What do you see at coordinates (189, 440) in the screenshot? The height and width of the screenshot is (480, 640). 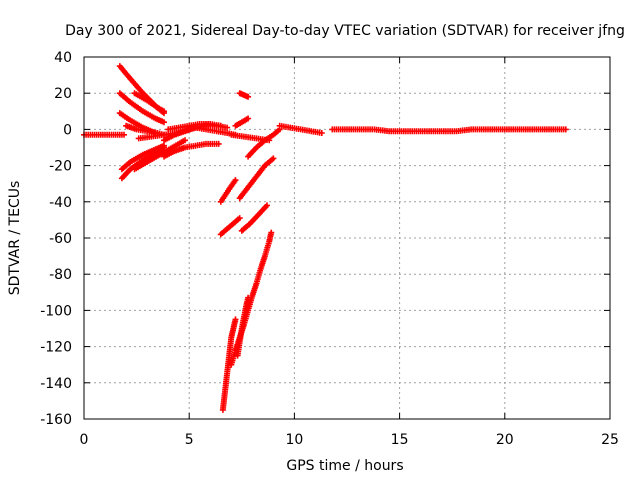 I see `x-tick-label: 5` at bounding box center [189, 440].